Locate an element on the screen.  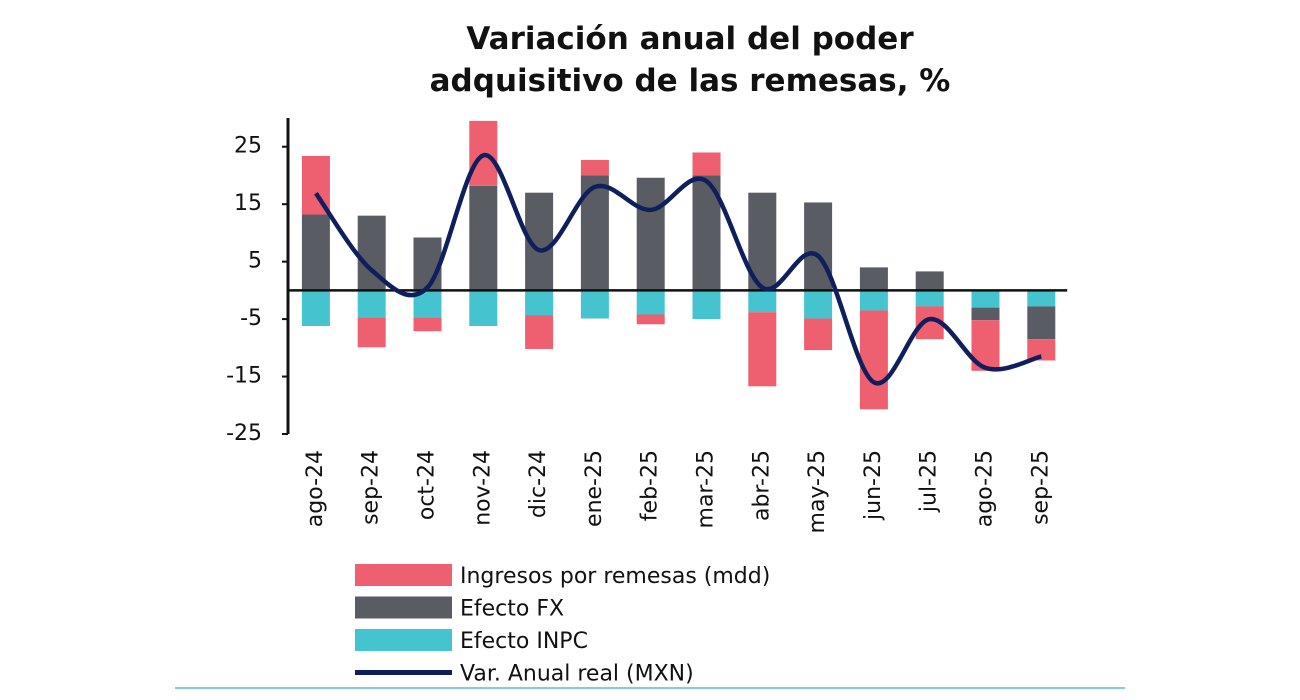
y-tick-label: -15 is located at coordinates (244, 376).